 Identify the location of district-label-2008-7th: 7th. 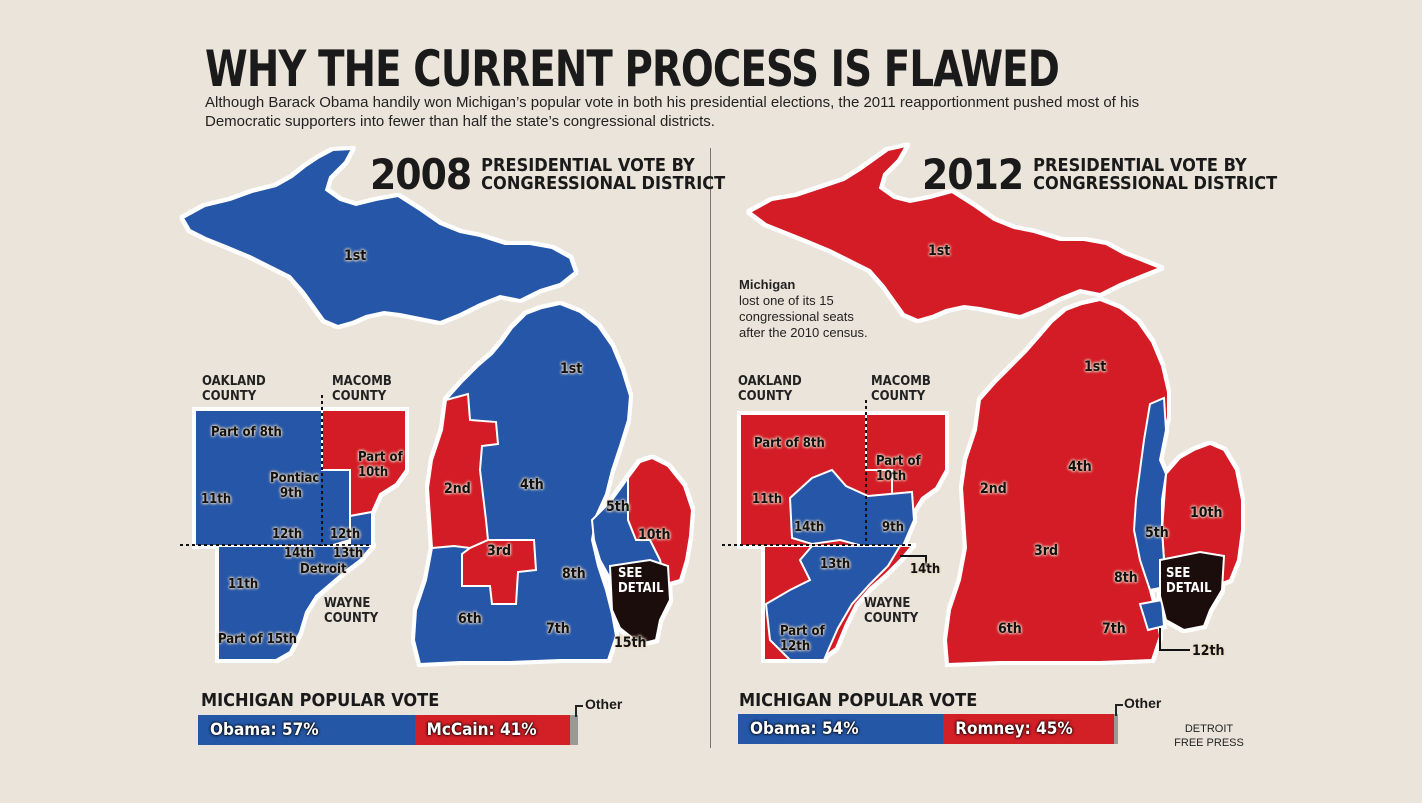
(558, 629).